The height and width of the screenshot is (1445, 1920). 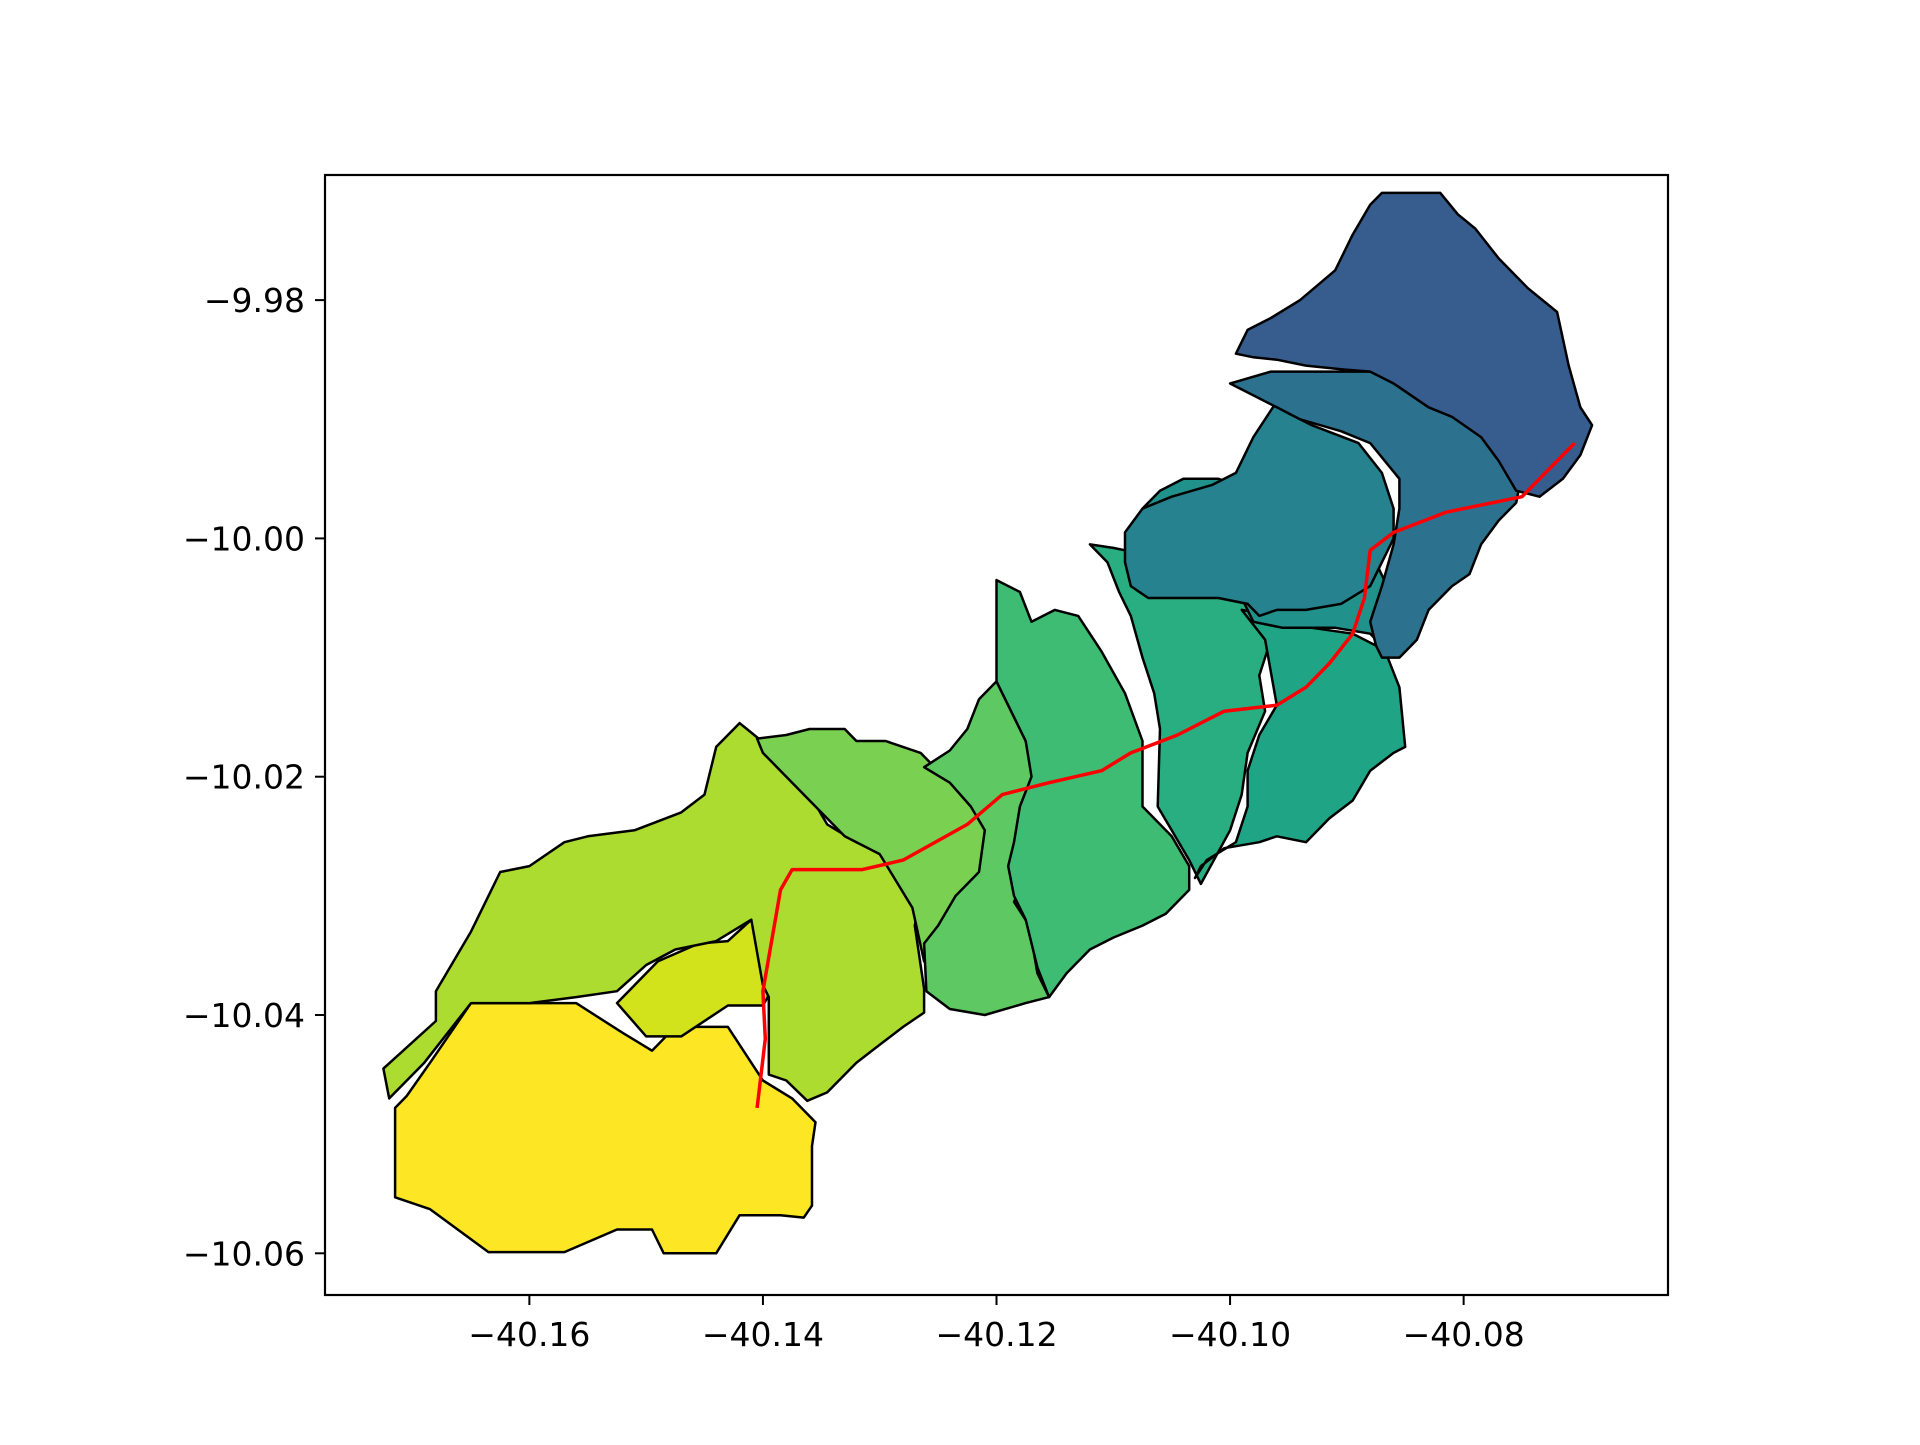 What do you see at coordinates (244, 777) in the screenshot?
I see `y-tick-label-3: −10.02` at bounding box center [244, 777].